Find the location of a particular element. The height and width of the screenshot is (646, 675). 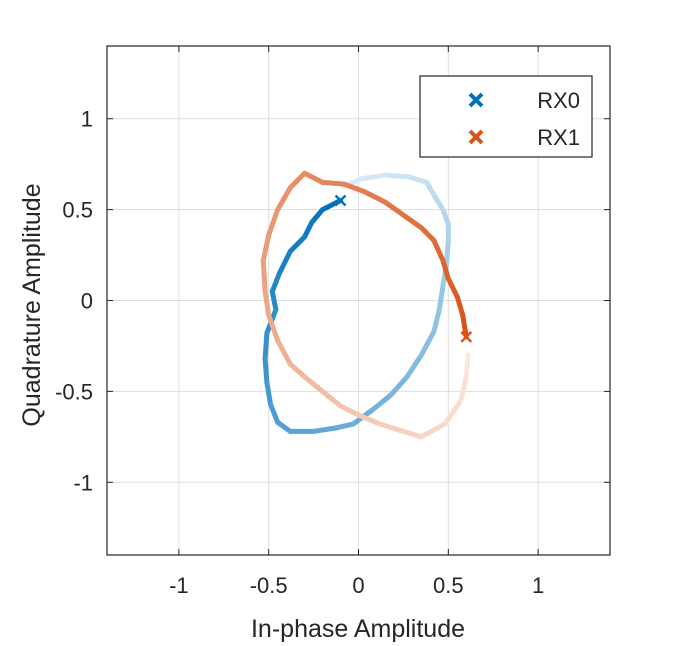

series-layer is located at coordinates (366, 305).